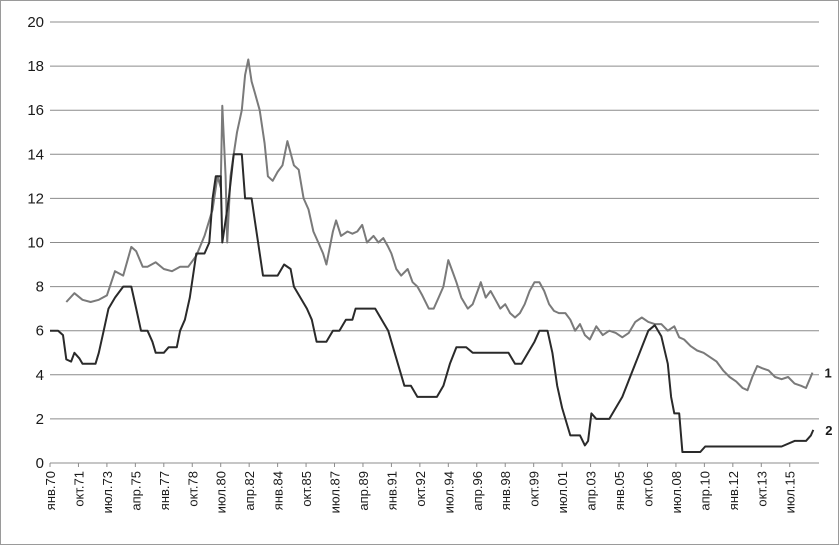 This screenshot has width=839, height=546. Describe the element at coordinates (827, 373) in the screenshot. I see `series-label-1: 1` at that location.